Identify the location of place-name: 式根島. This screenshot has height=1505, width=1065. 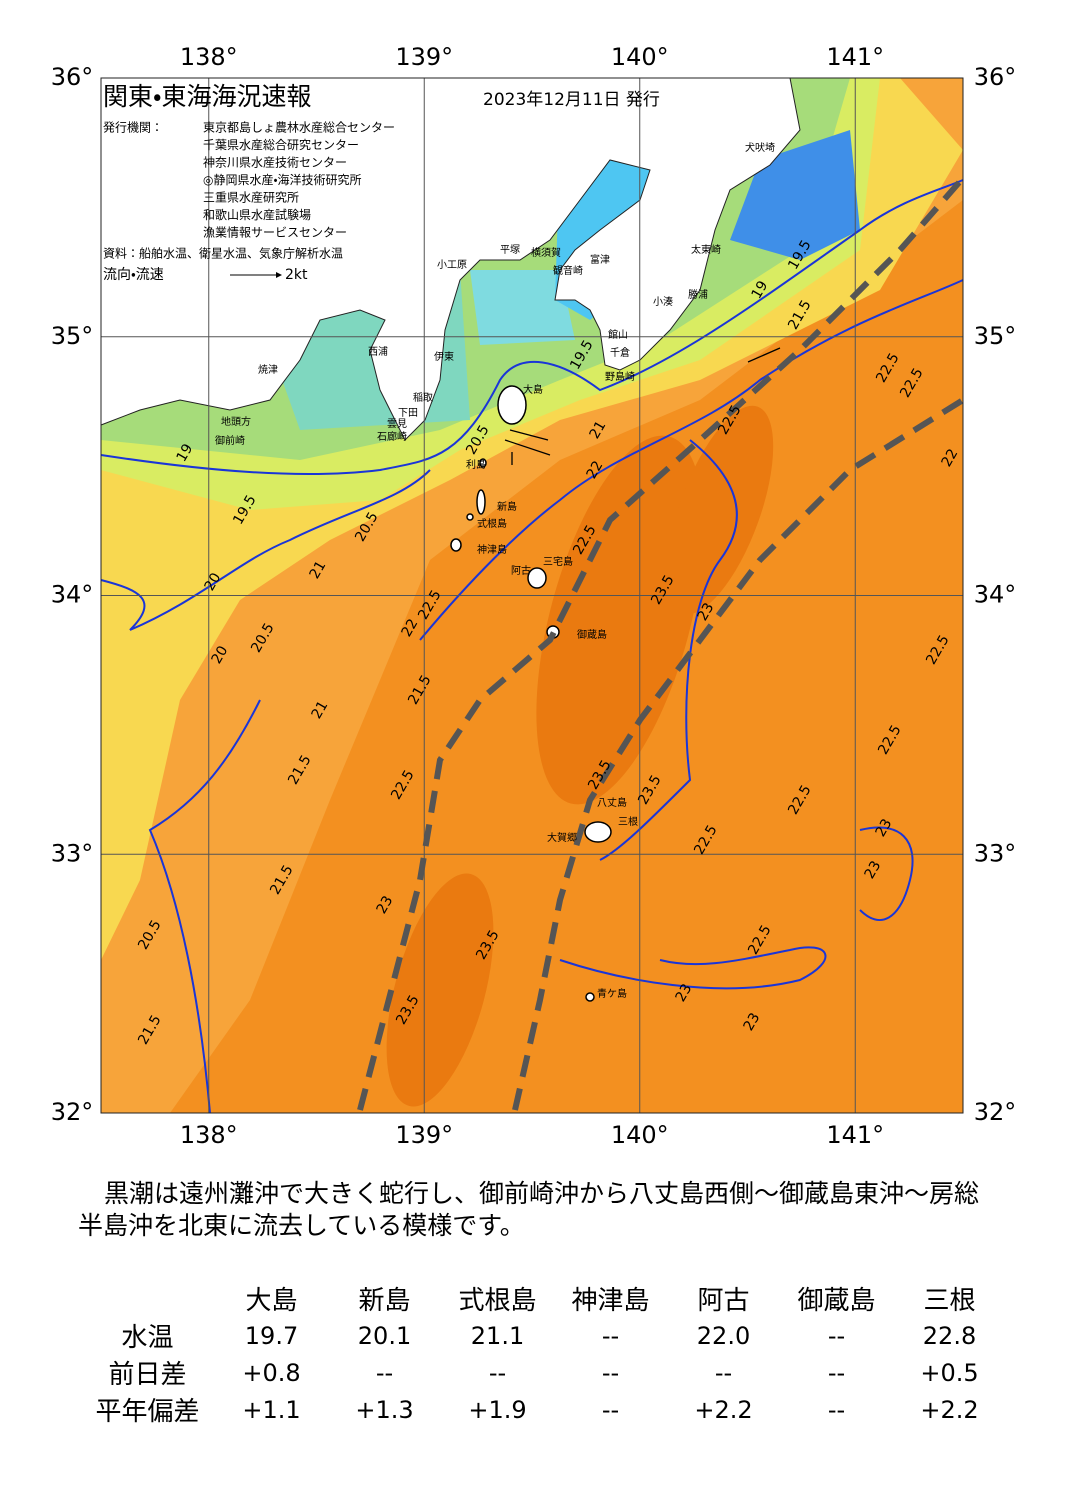
(492, 523).